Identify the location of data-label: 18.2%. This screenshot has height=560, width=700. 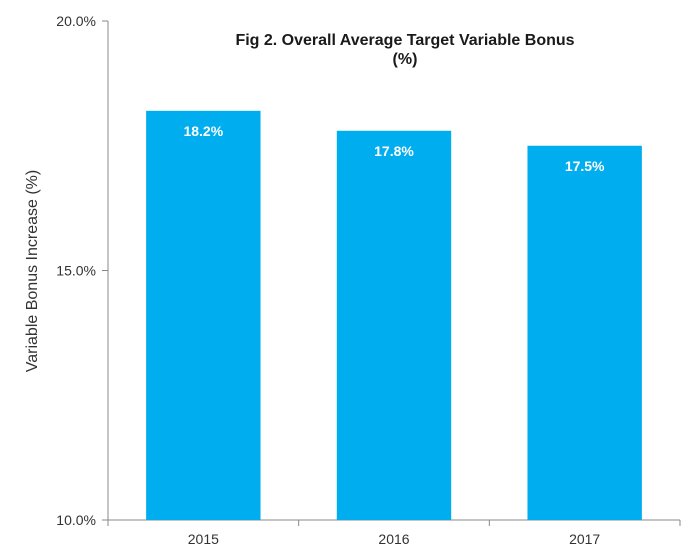
(203, 131).